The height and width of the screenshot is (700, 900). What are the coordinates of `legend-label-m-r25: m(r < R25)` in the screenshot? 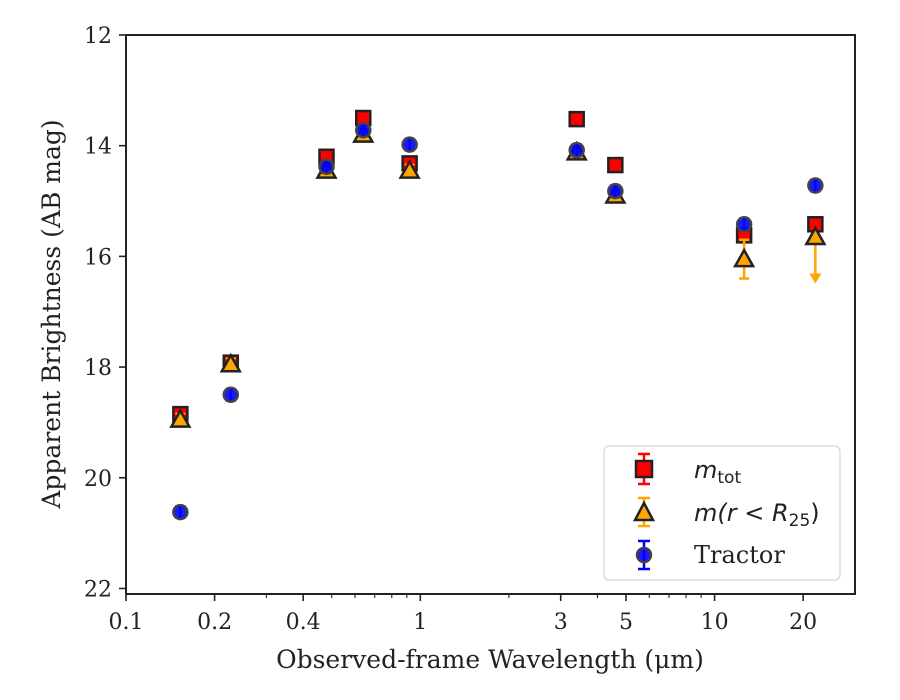 It's located at (757, 515).